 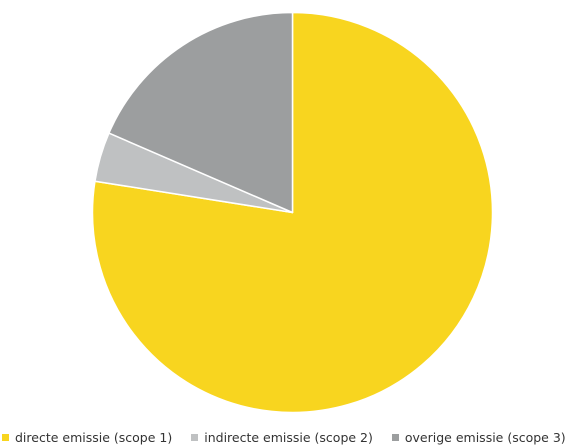 I want to click on legend-label-scope-3: overige emissie (scope 3), so click(x=485, y=437).